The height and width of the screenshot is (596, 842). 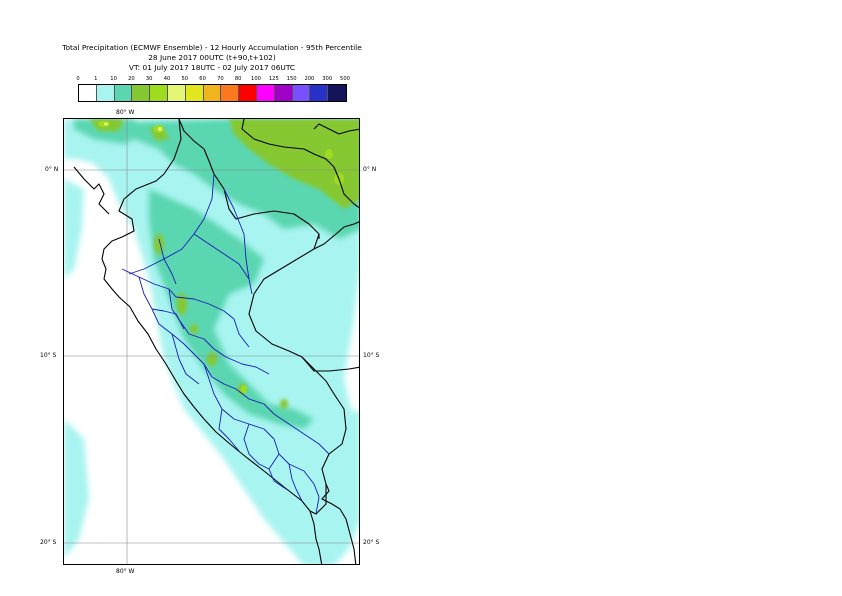 What do you see at coordinates (273, 79) in the screenshot?
I see `legend-threshold-label: 125` at bounding box center [273, 79].